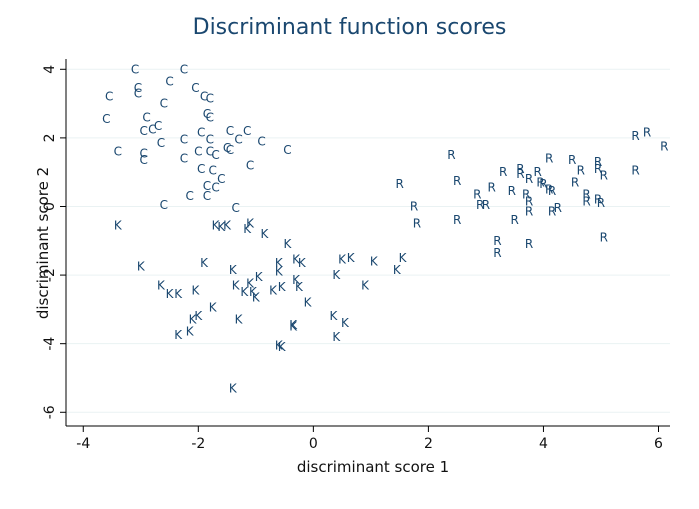 The width and height of the screenshot is (699, 509). I want to click on y-tick-label: 4, so click(50, 69).